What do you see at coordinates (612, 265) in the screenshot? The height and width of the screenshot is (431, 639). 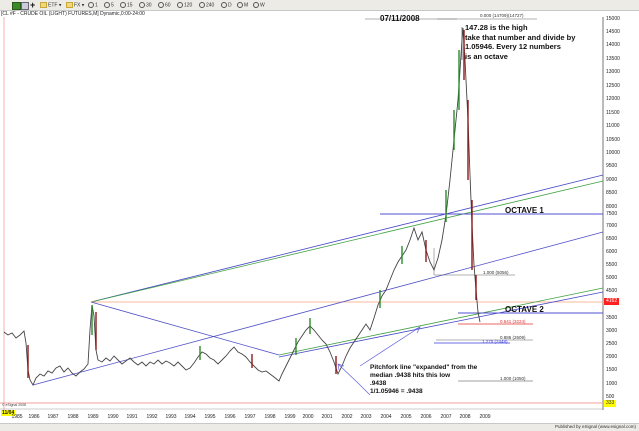 I see `y-tick: 5500` at bounding box center [612, 265].